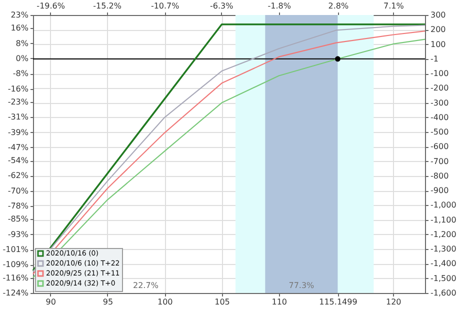  What do you see at coordinates (108, 302) in the screenshot?
I see `x-tick-label: 95` at bounding box center [108, 302].